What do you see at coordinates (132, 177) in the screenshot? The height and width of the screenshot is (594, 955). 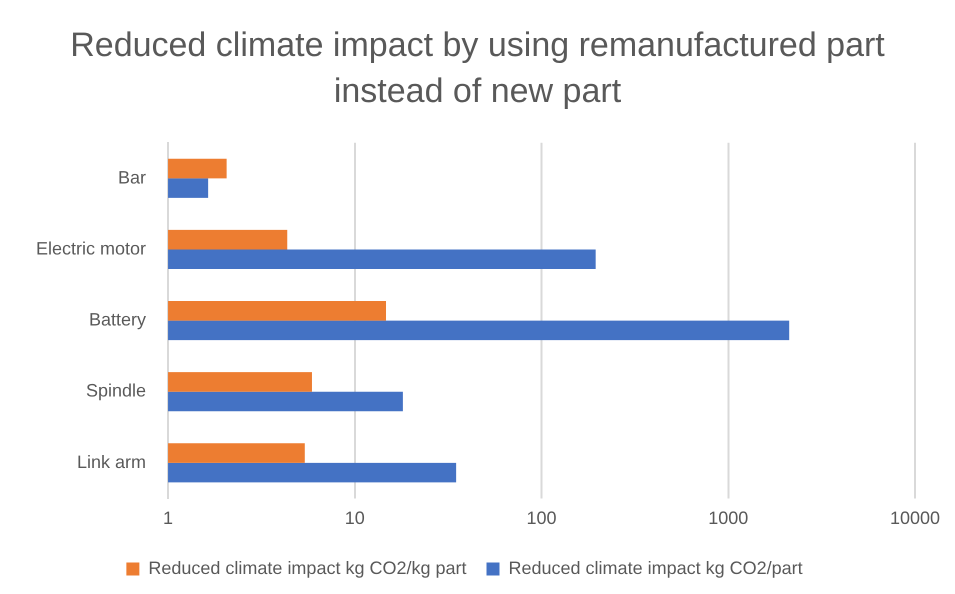 I see `y-tick-label: Bar` at bounding box center [132, 177].